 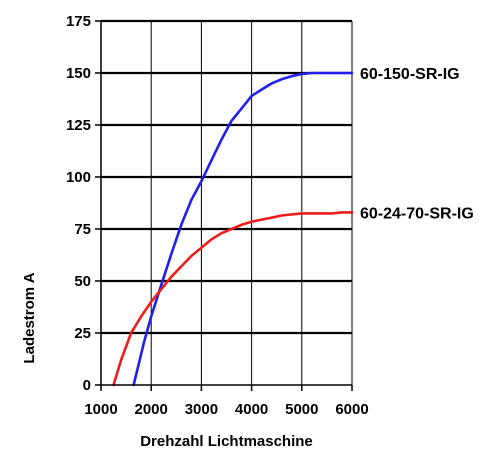 What do you see at coordinates (29, 317) in the screenshot?
I see `y-axis-title: Ladestrom A` at bounding box center [29, 317].